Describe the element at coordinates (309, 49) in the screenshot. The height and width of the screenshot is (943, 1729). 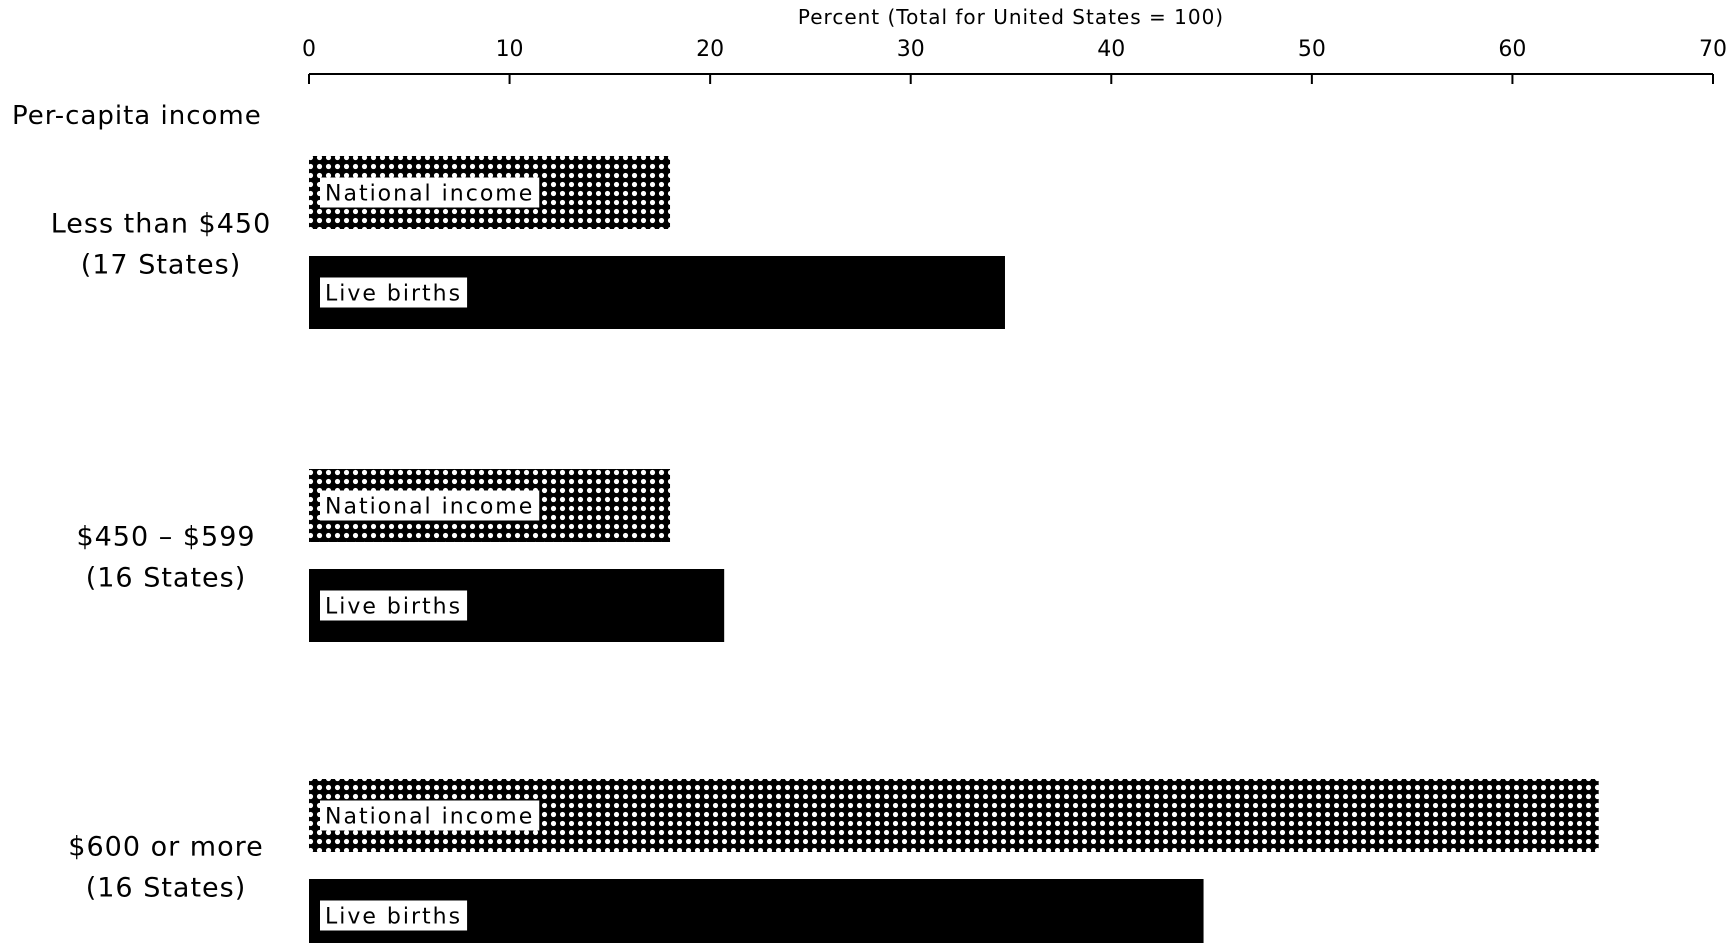
I see `x-tick-label: 0` at that location.